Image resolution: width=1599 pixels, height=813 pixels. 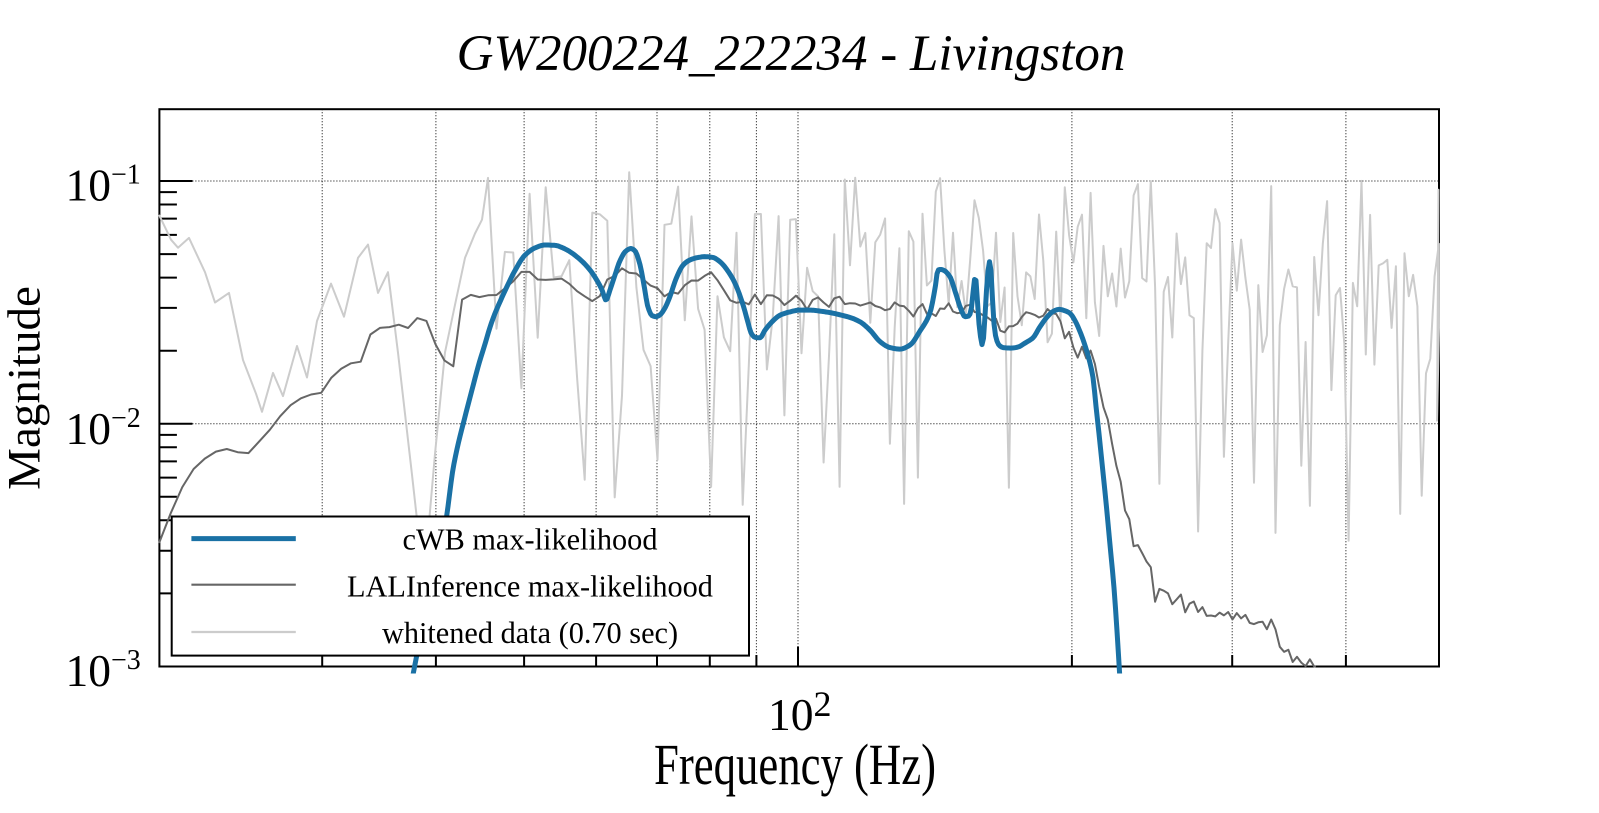 What do you see at coordinates (25, 388) in the screenshot?
I see `svg-text: Magnitude` at bounding box center [25, 388].